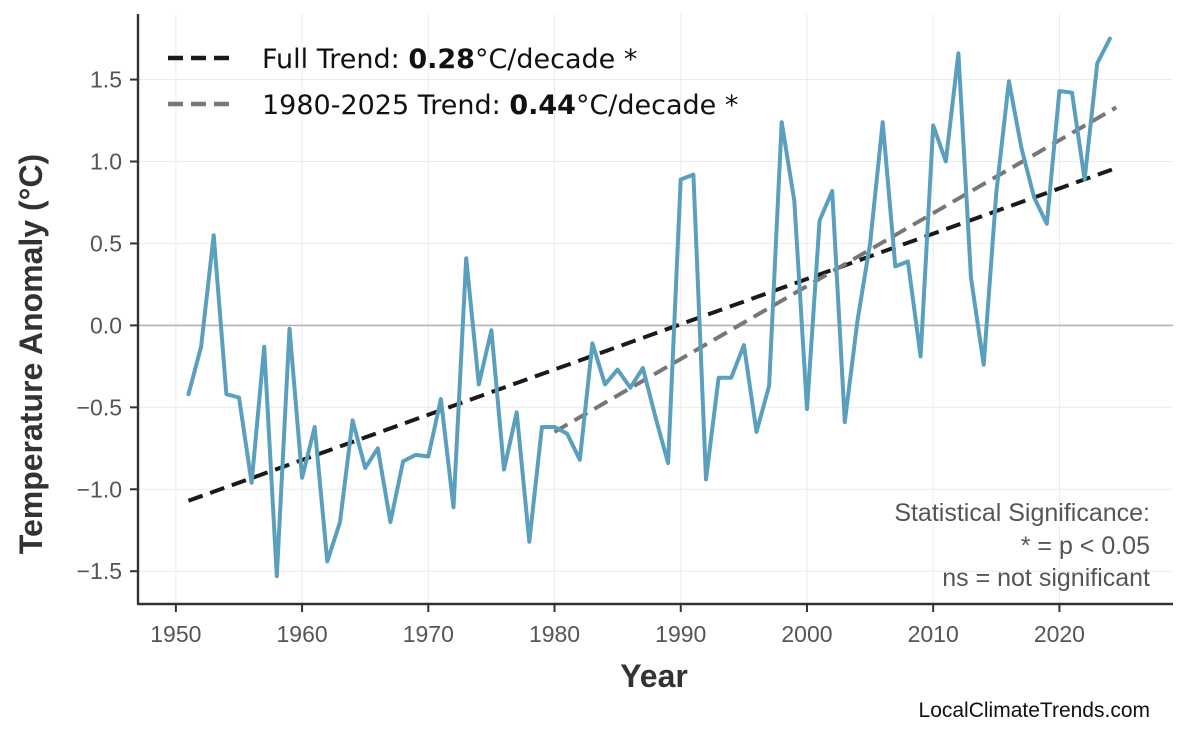 This screenshot has height=737, width=1186. What do you see at coordinates (1046, 578) in the screenshot?
I see `significance-ns: ns = not significant` at bounding box center [1046, 578].